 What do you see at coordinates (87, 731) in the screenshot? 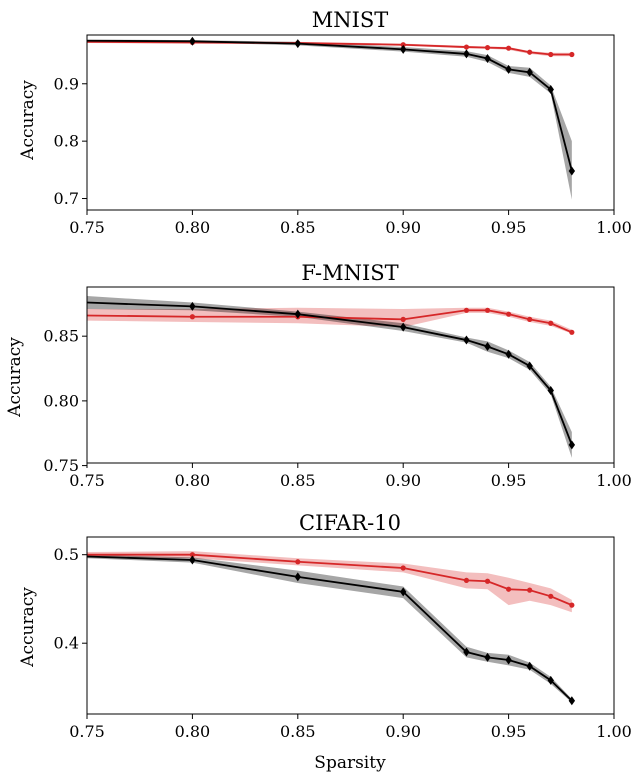
I see `cifar10-x-tick-label: 0.75` at bounding box center [87, 731].